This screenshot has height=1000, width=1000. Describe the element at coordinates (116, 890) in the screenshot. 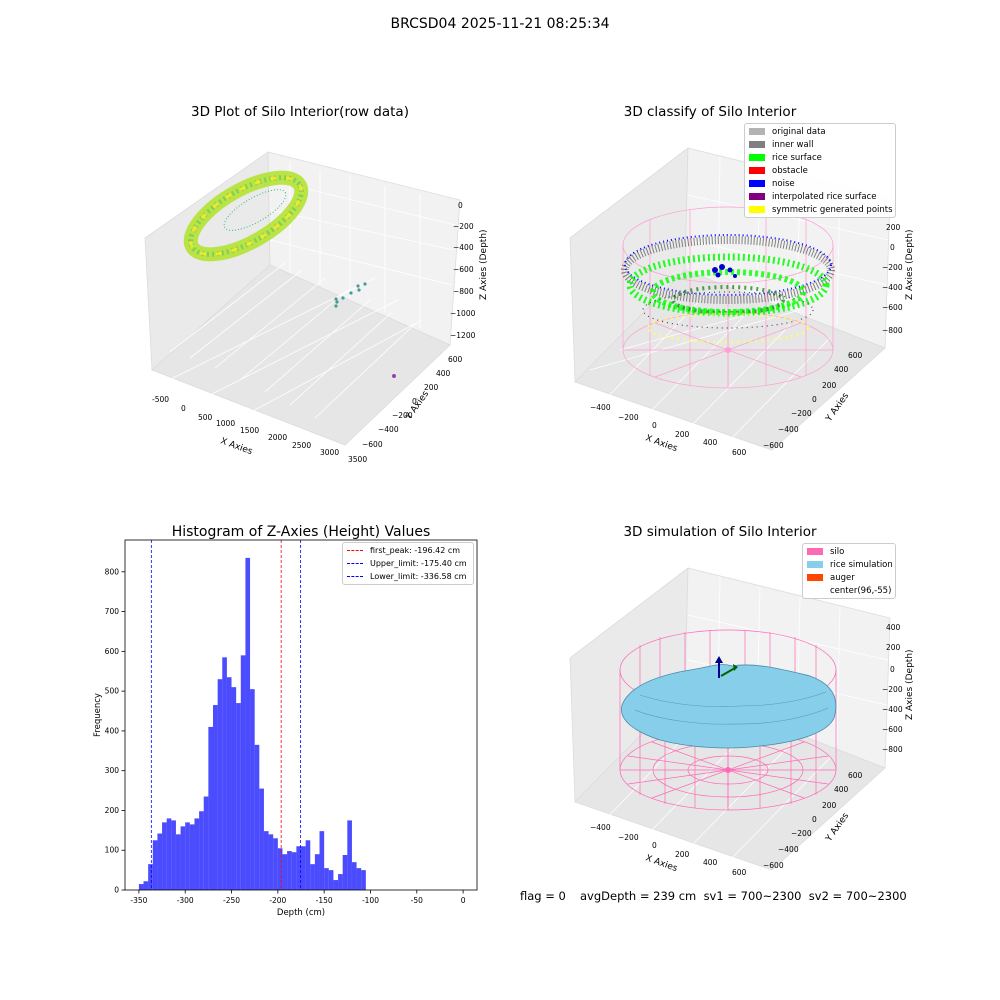

I see `y-tick-label: 0` at that location.